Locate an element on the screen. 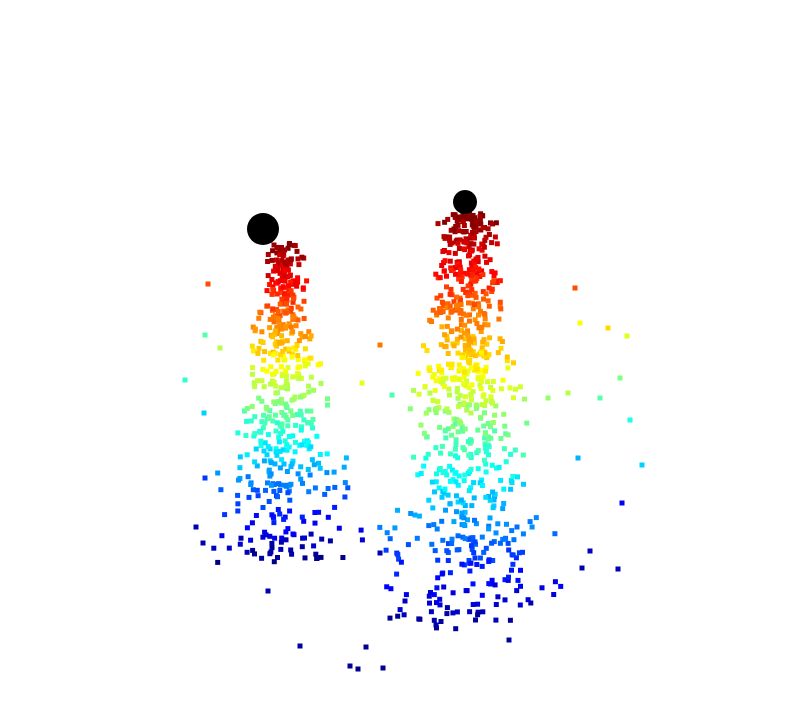 This screenshot has height=713, width=808. peak-marker is located at coordinates (263, 229).